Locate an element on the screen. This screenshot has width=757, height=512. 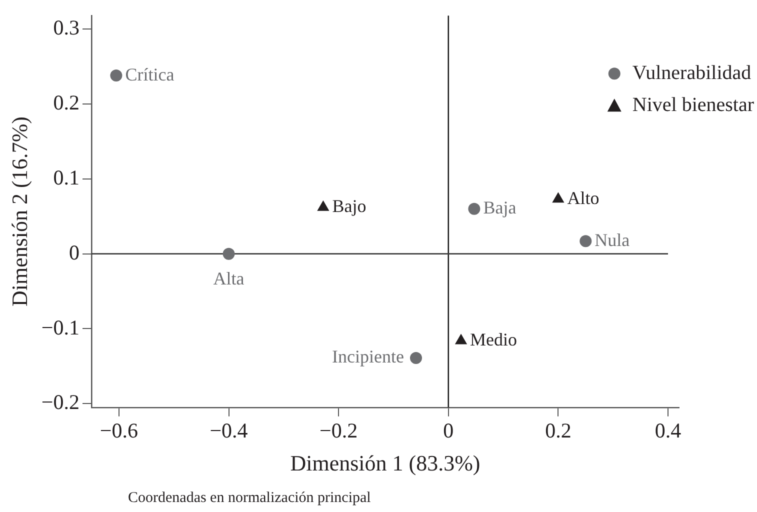
annotation: Incipiente is located at coordinates (368, 356).